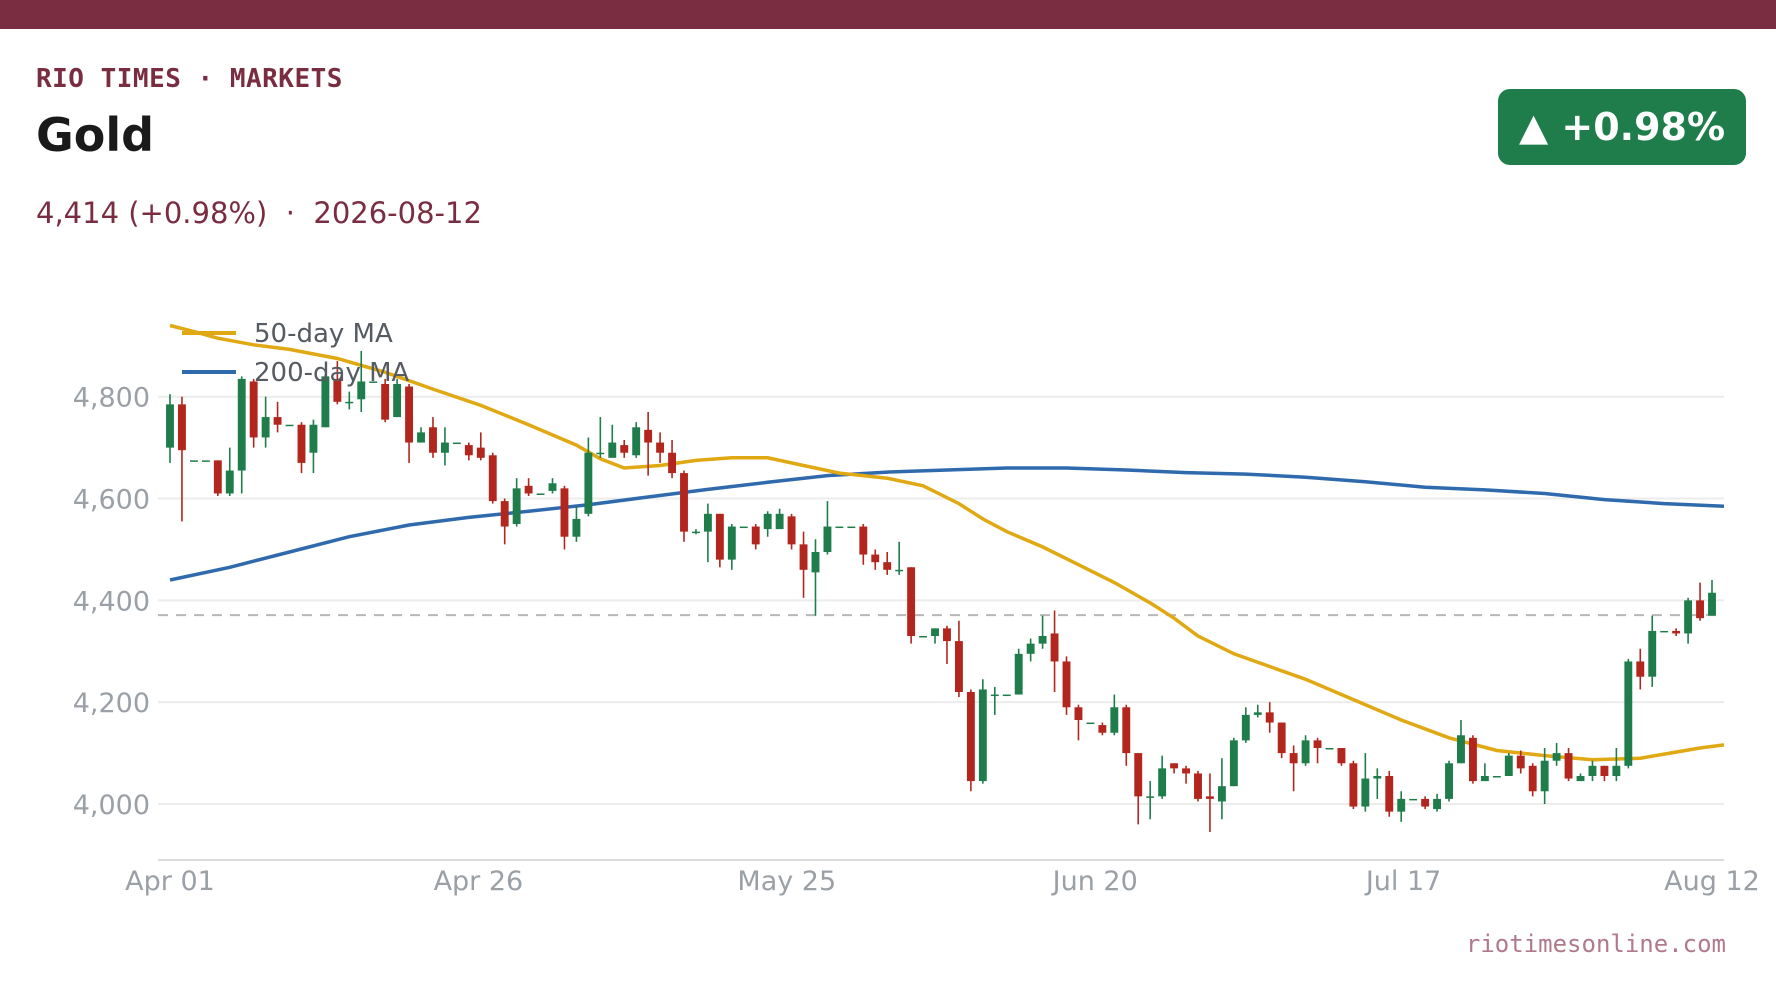  What do you see at coordinates (1595, 944) in the screenshot?
I see `source-credit: riotimesonline.com` at bounding box center [1595, 944].